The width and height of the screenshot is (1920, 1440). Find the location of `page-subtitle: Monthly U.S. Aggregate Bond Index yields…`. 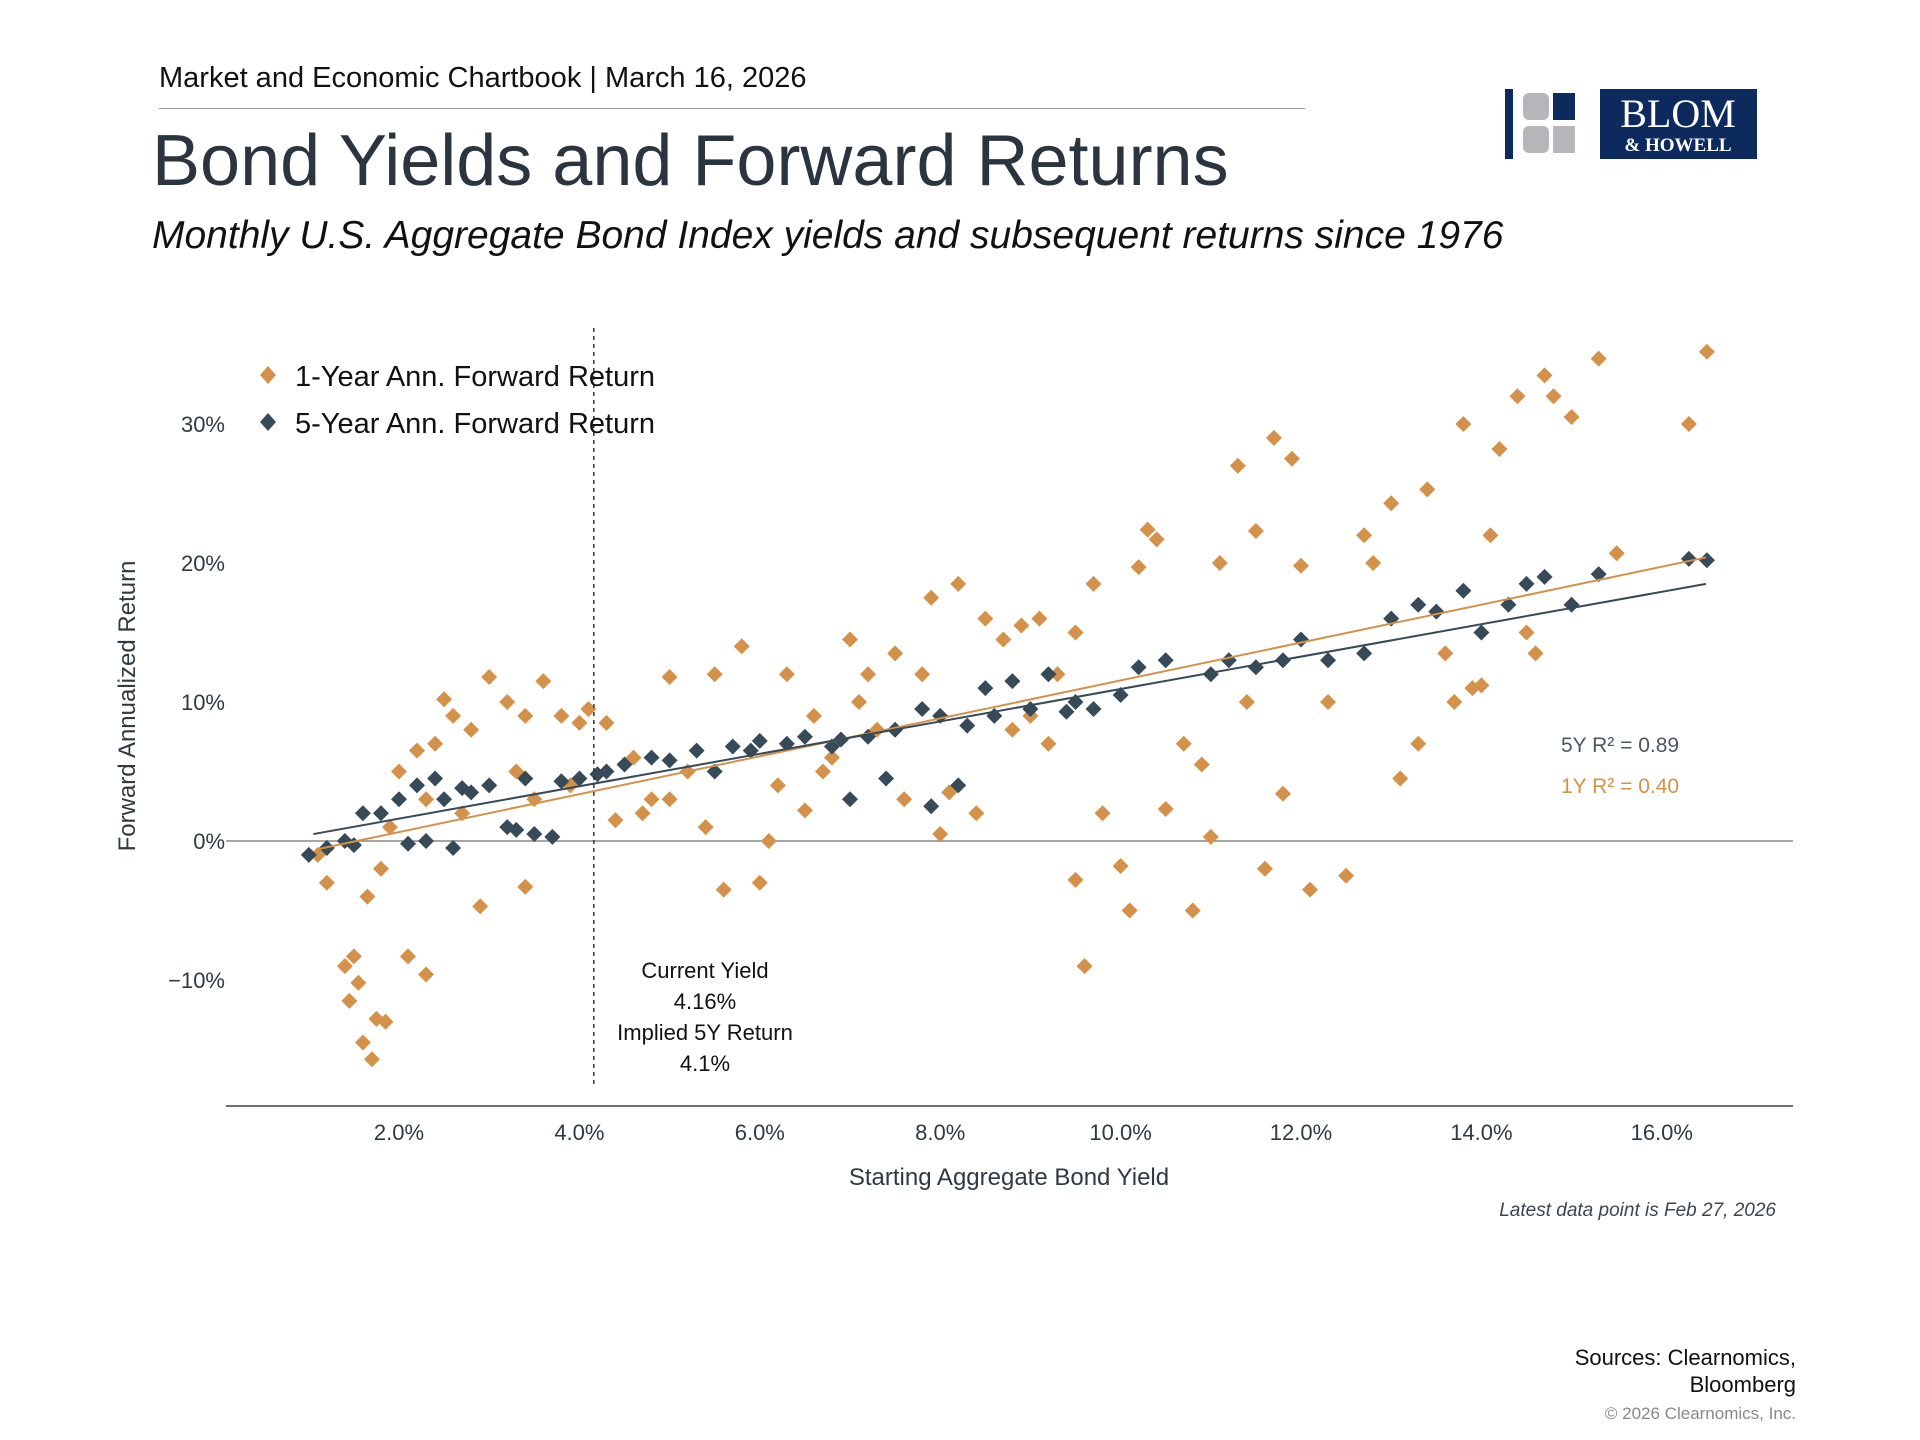

page-subtitle: Monthly U.S. Aggregate Bond Index yields… is located at coordinates (828, 235).